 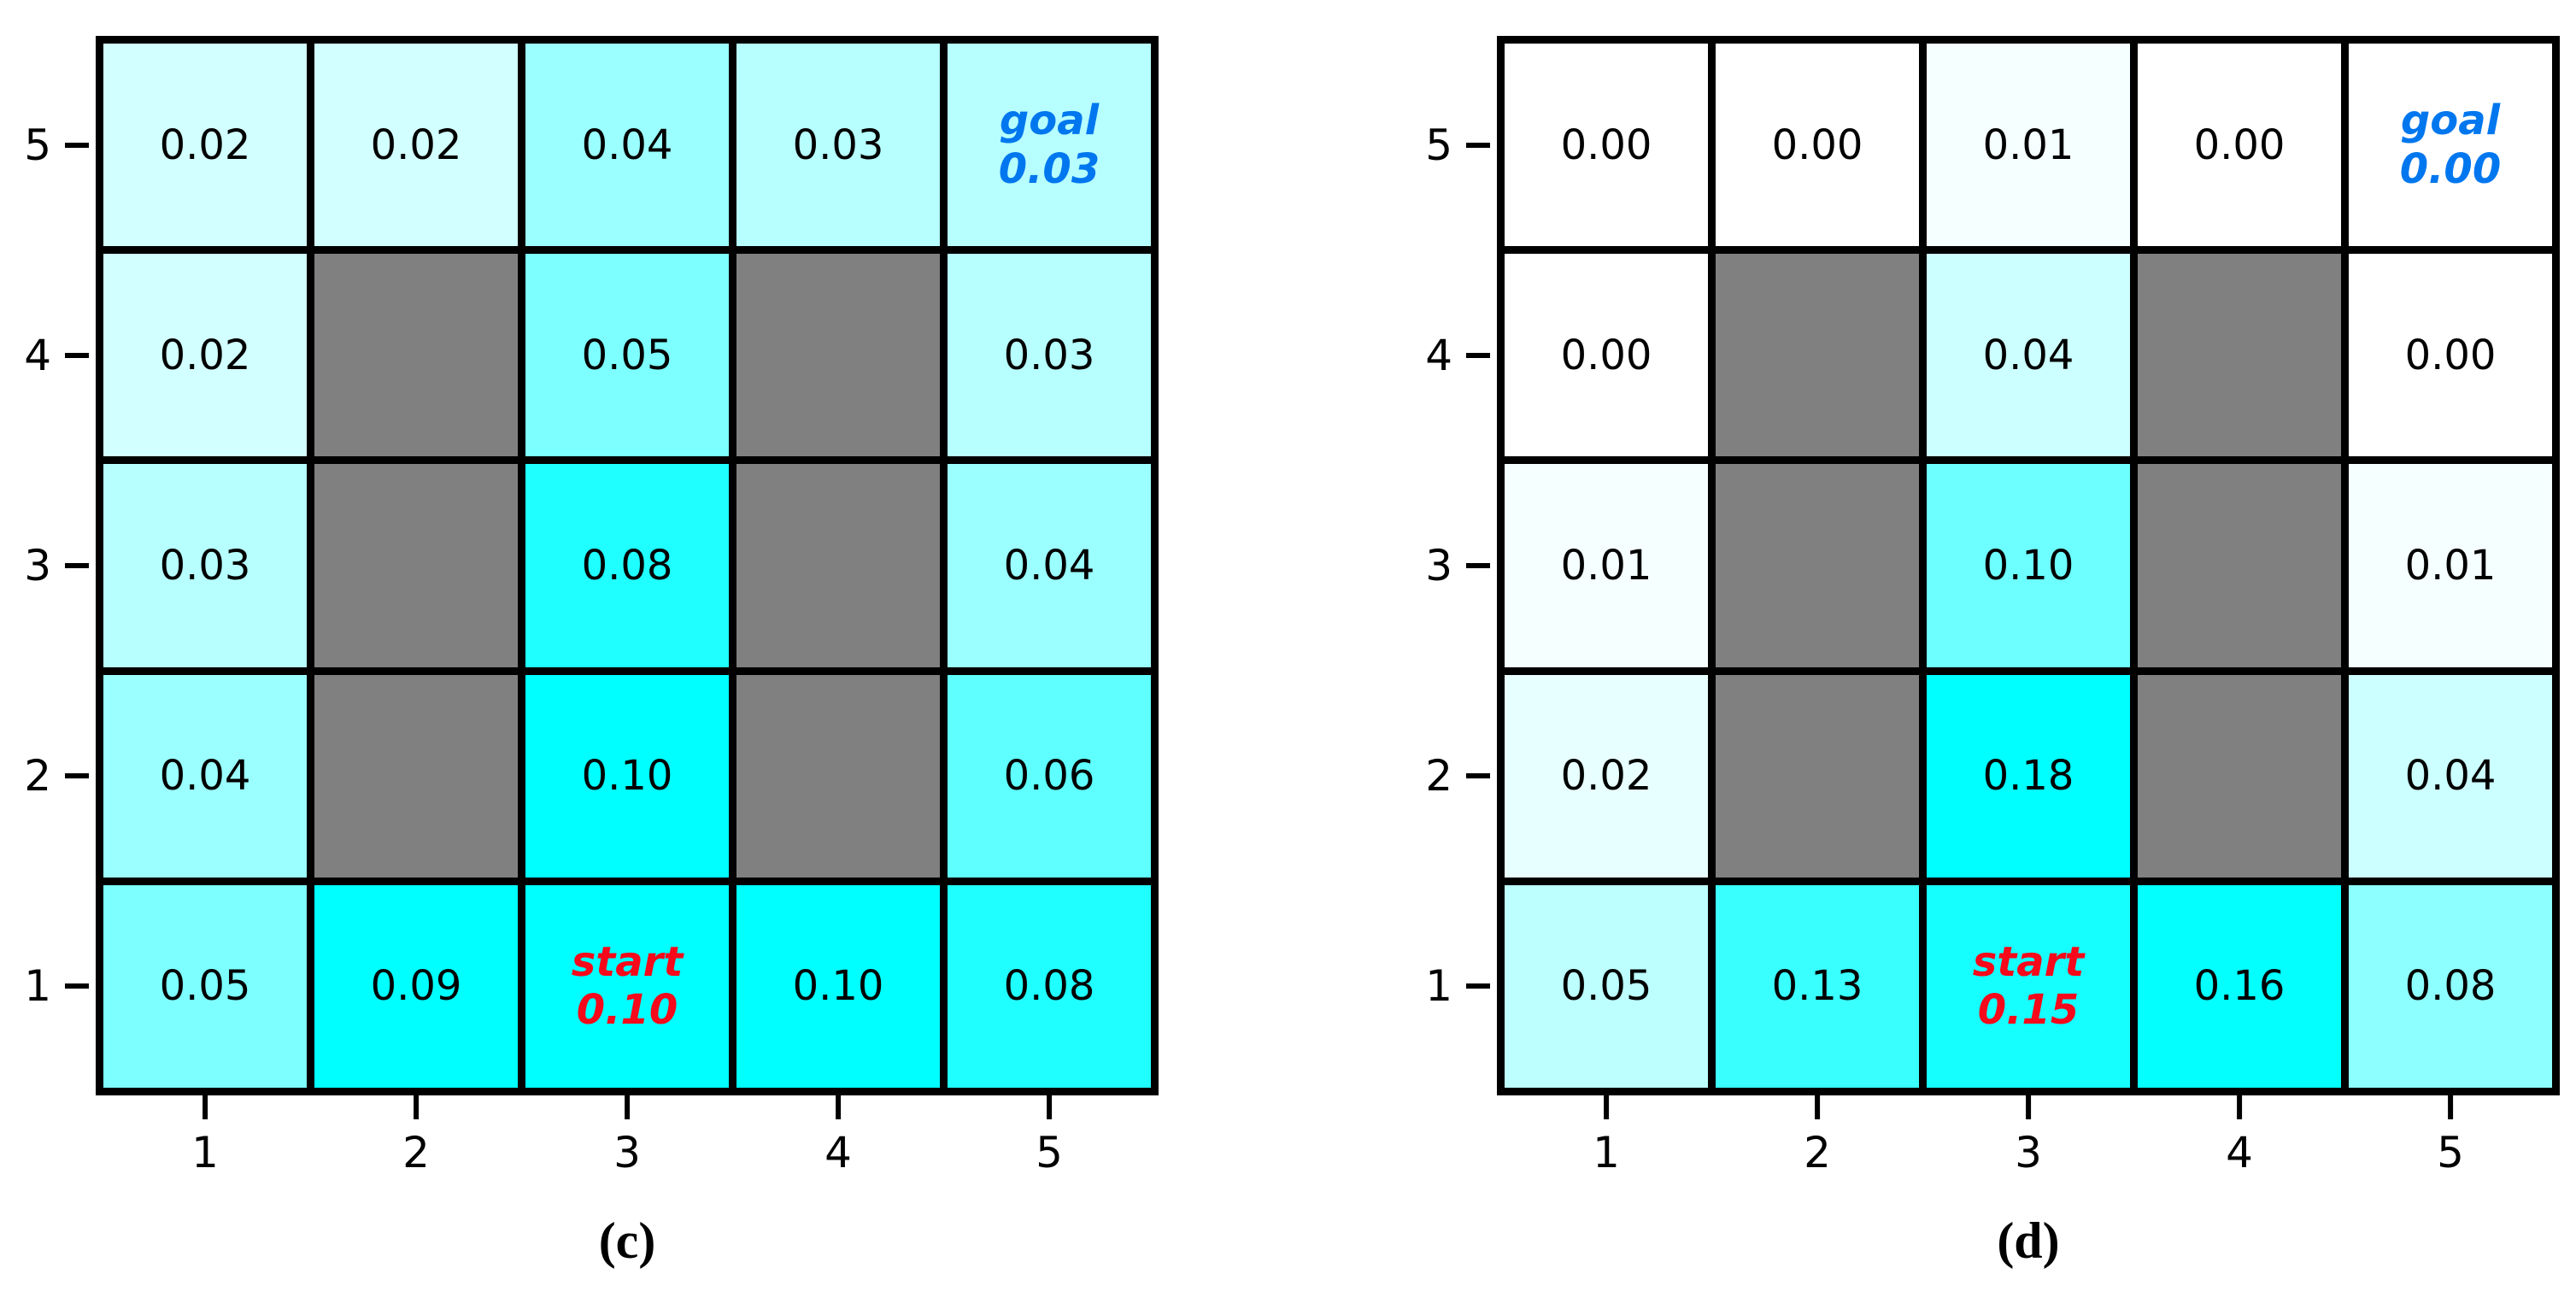 What do you see at coordinates (2450, 1152) in the screenshot?
I see `x-tick-label: 5` at bounding box center [2450, 1152].